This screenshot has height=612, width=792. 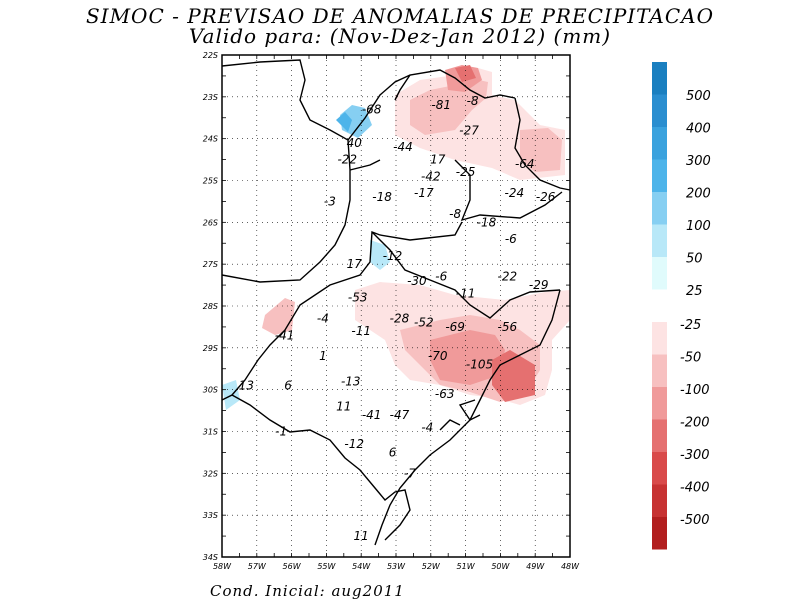 What do you see at coordinates (307, 591) in the screenshot?
I see `initial-condition-label: Cond. Inicial: aug2011` at bounding box center [307, 591].